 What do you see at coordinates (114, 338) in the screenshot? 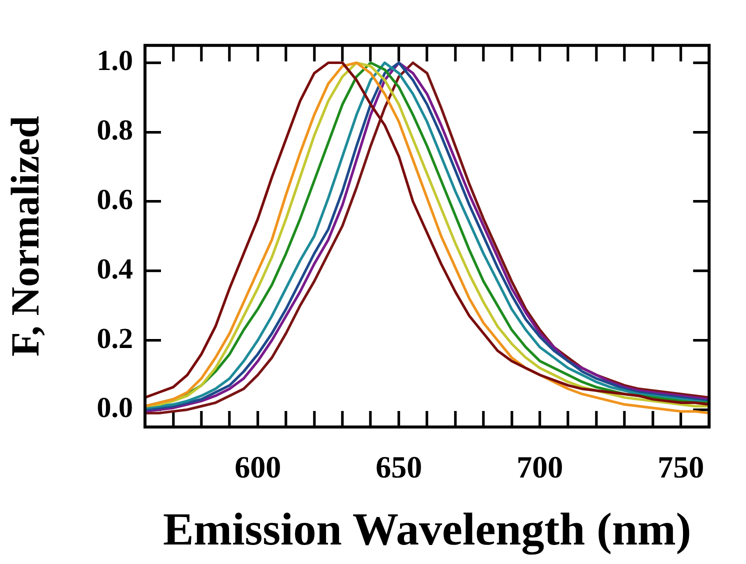
I see `y-tick-label: 0.2` at bounding box center [114, 338].